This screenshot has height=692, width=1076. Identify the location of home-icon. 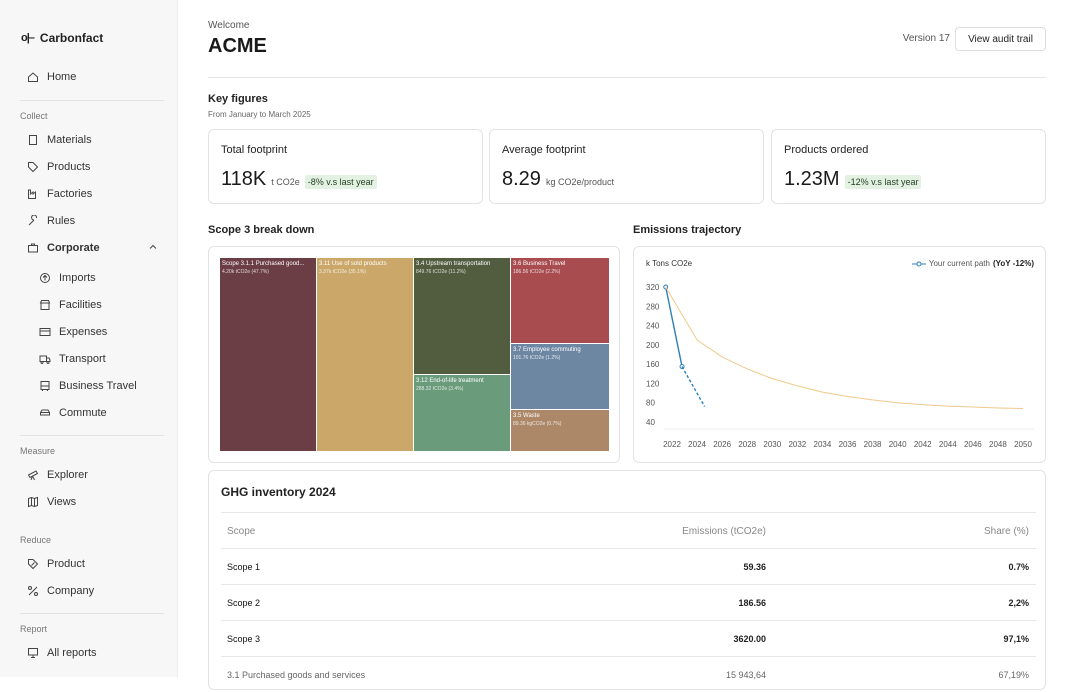
(33, 77).